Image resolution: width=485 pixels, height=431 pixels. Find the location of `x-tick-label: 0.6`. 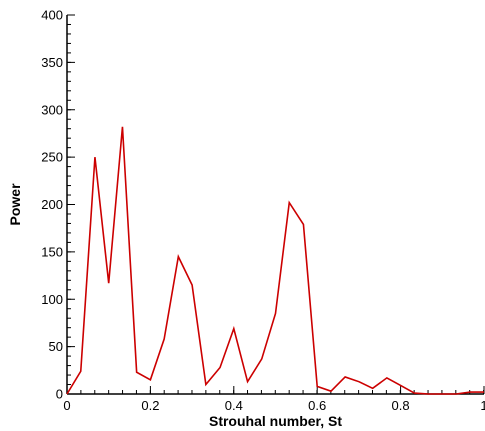

x-tick-label: 0.6 is located at coordinates (317, 405).